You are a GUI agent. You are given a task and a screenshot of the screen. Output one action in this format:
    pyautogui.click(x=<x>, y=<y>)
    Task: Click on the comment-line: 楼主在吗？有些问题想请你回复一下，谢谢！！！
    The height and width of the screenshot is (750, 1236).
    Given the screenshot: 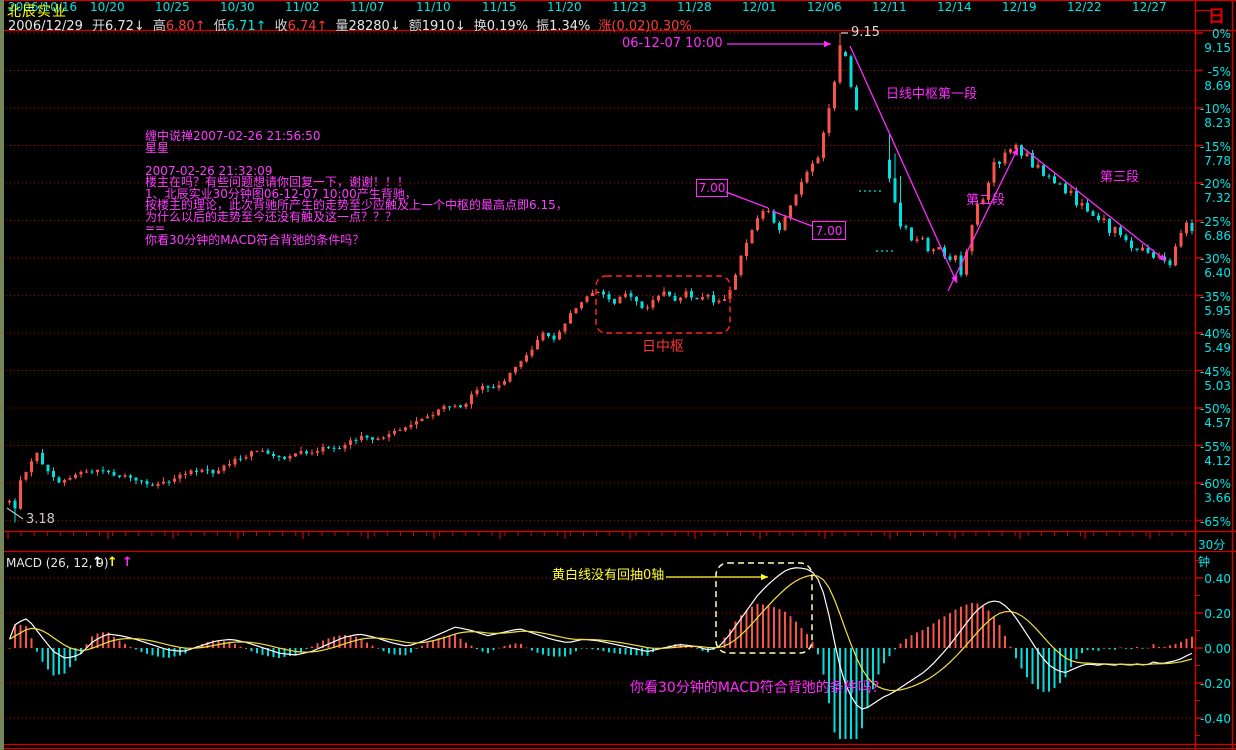 What is the action you would take?
    pyautogui.click(x=277, y=182)
    